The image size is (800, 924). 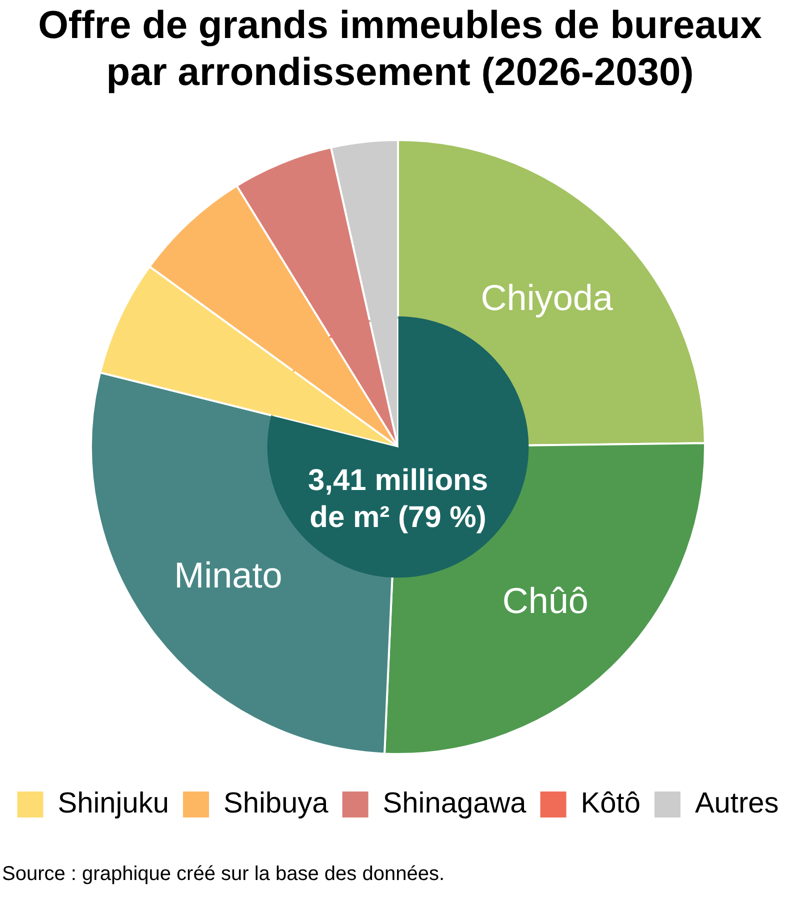 I want to click on text: 3,41 millions de m² (79 %), so click(x=398, y=499).